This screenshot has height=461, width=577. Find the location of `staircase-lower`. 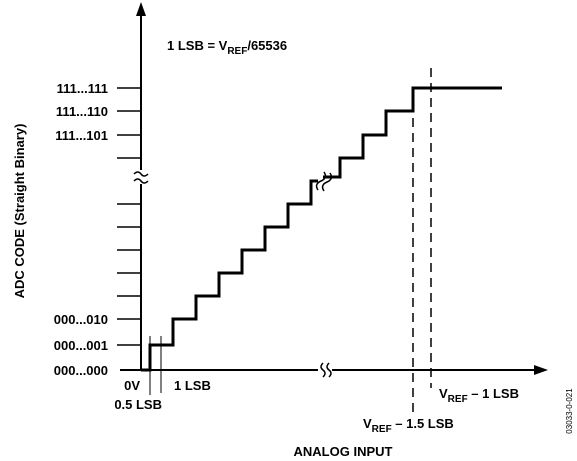

staircase-lower is located at coordinates (229, 275).